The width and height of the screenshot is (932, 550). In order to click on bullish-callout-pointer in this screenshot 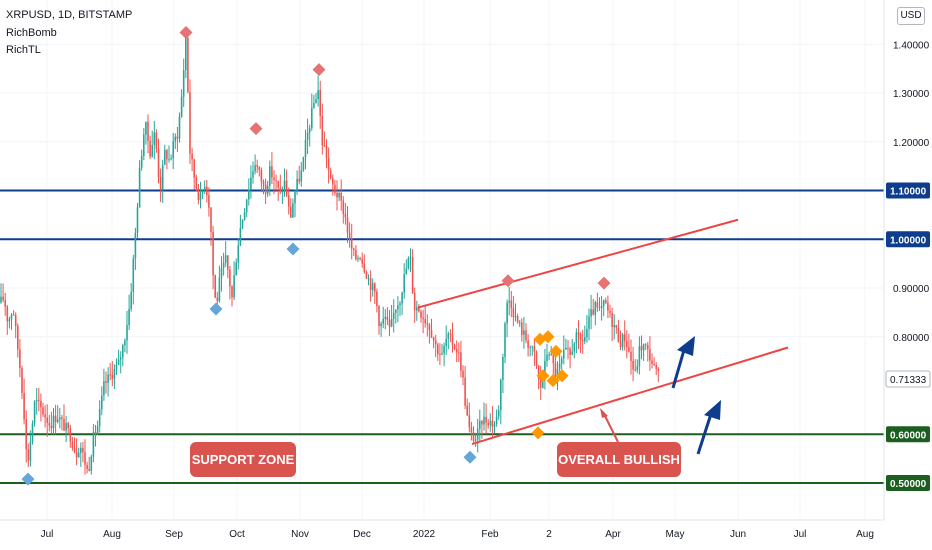, I will do `click(609, 425)`.